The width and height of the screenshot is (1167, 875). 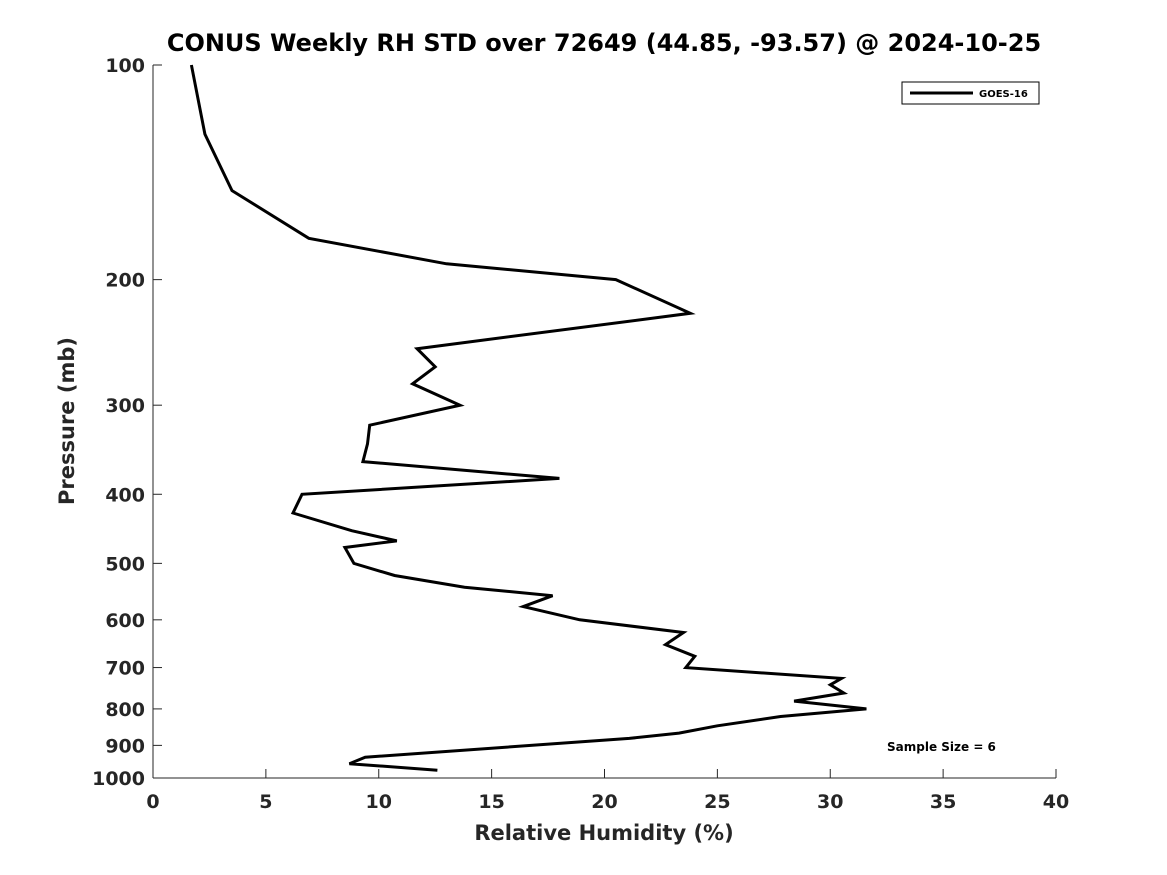 I want to click on y-tick-label: 600, so click(x=125, y=621).